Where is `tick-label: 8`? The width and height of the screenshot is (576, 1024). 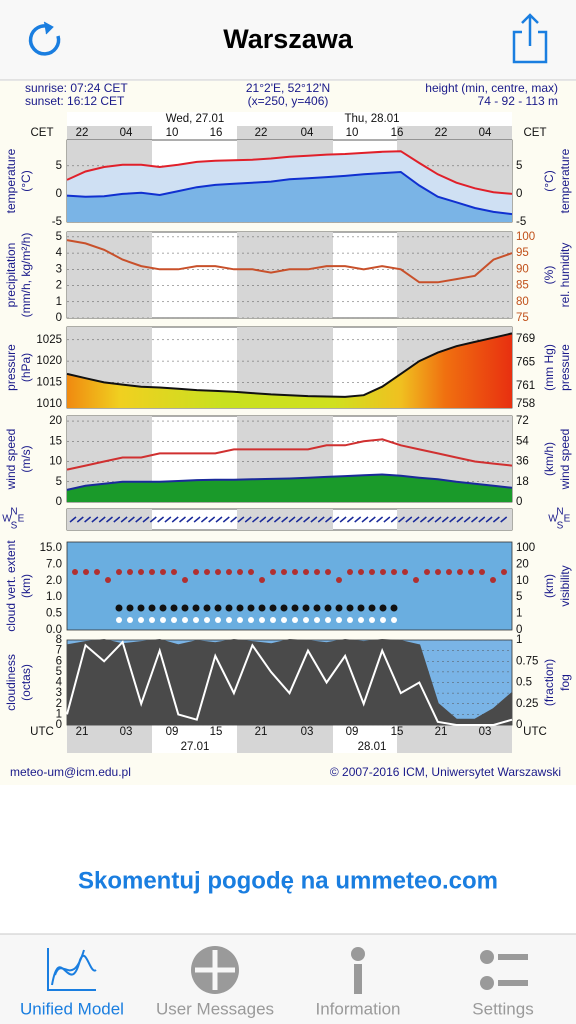 tick-label: 8 is located at coordinates (59, 640).